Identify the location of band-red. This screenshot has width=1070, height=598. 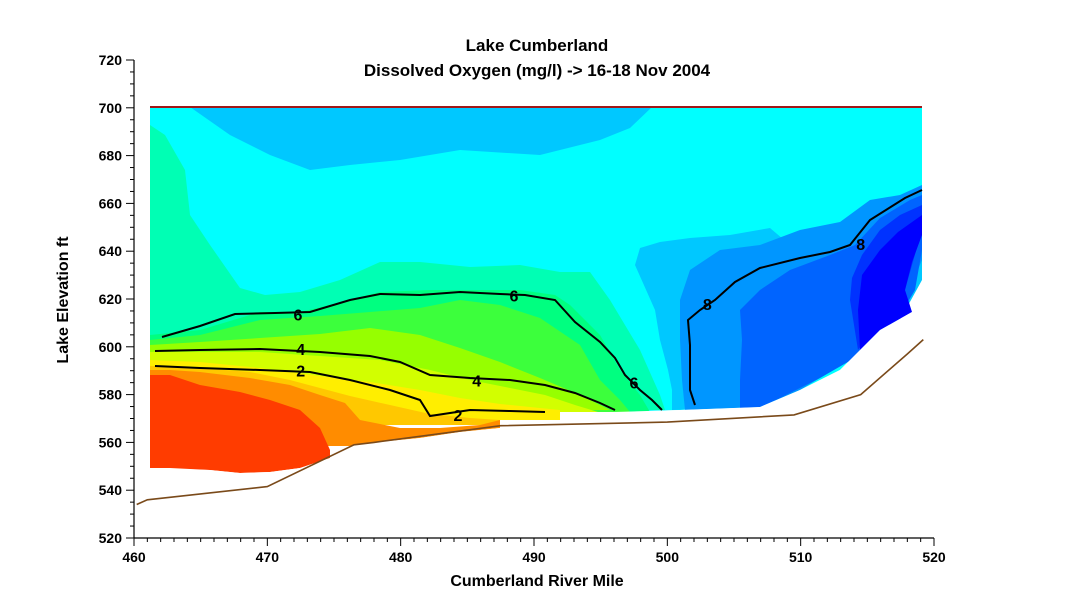
(240, 424).